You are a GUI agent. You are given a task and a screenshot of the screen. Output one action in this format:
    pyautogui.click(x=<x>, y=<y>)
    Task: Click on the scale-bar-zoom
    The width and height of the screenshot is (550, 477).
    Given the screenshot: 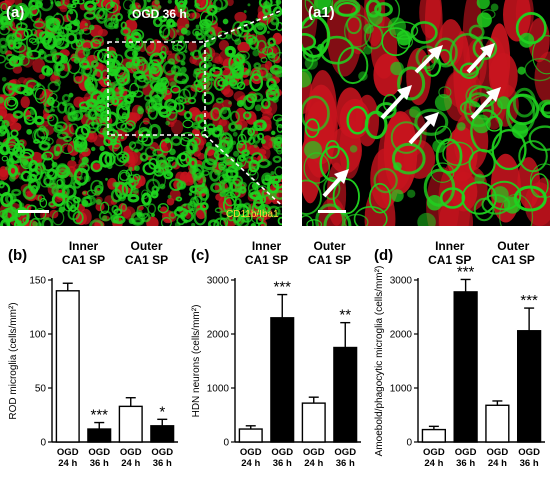 What is the action you would take?
    pyautogui.click(x=332, y=211)
    